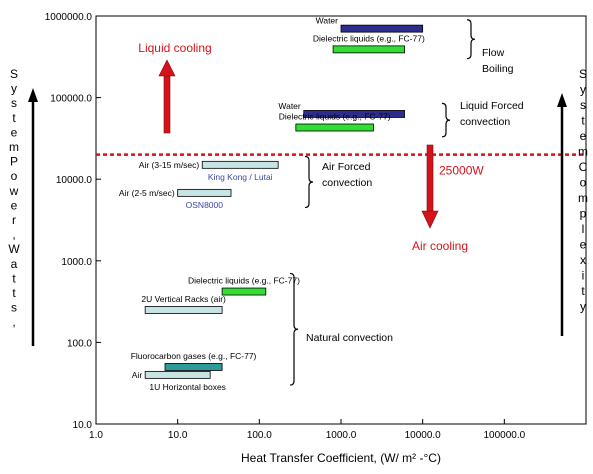 The width and height of the screenshot is (593, 474). What do you see at coordinates (83, 425) in the screenshot?
I see `y-tick-label: 10.0` at bounding box center [83, 425].